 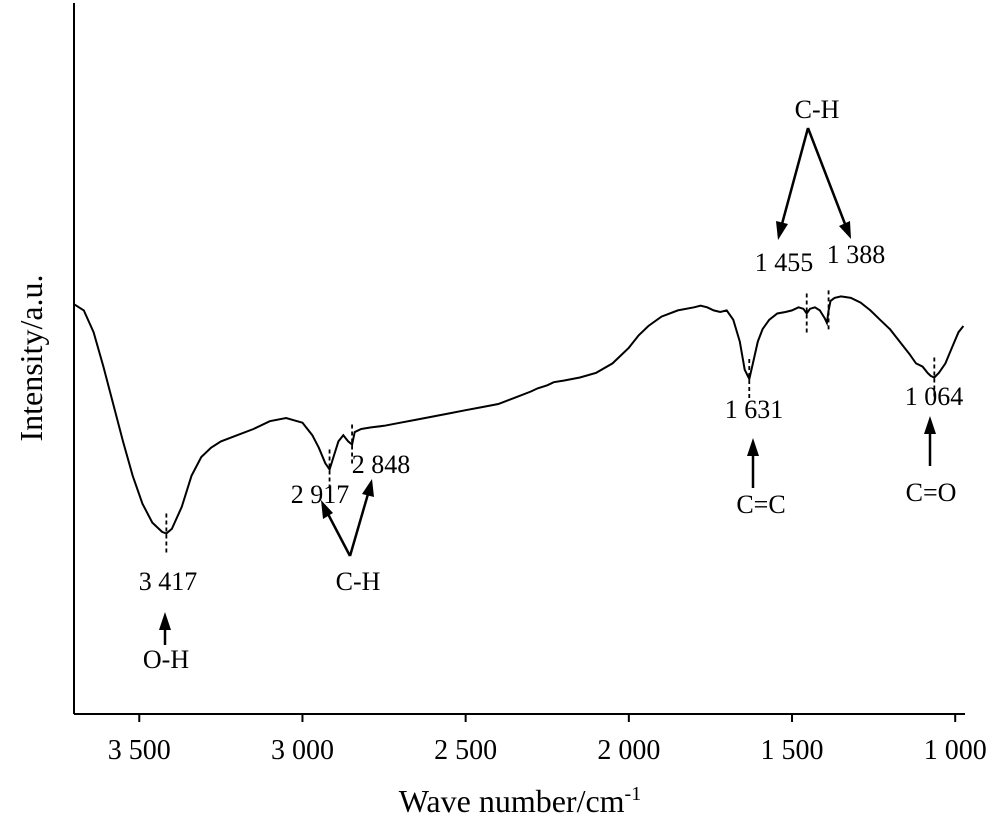 I want to click on peak-label-1631: 1 631, so click(x=754, y=409).